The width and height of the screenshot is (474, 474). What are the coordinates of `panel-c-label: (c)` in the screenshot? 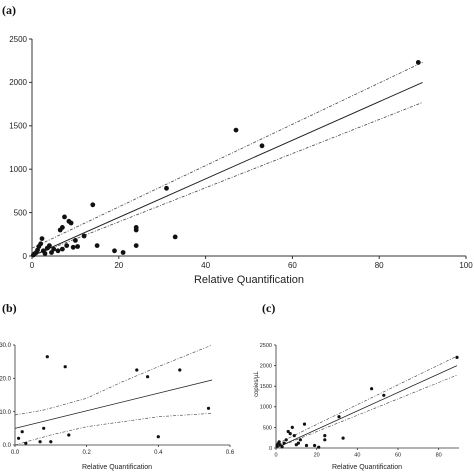 It's located at (268, 308).